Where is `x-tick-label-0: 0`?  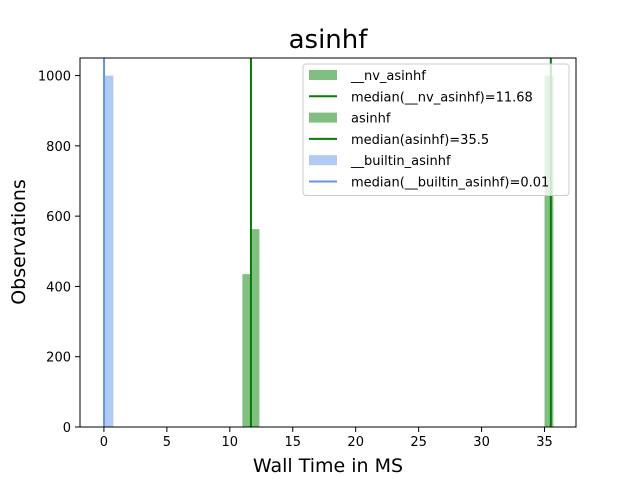
x-tick-label-0: 0 is located at coordinates (104, 442).